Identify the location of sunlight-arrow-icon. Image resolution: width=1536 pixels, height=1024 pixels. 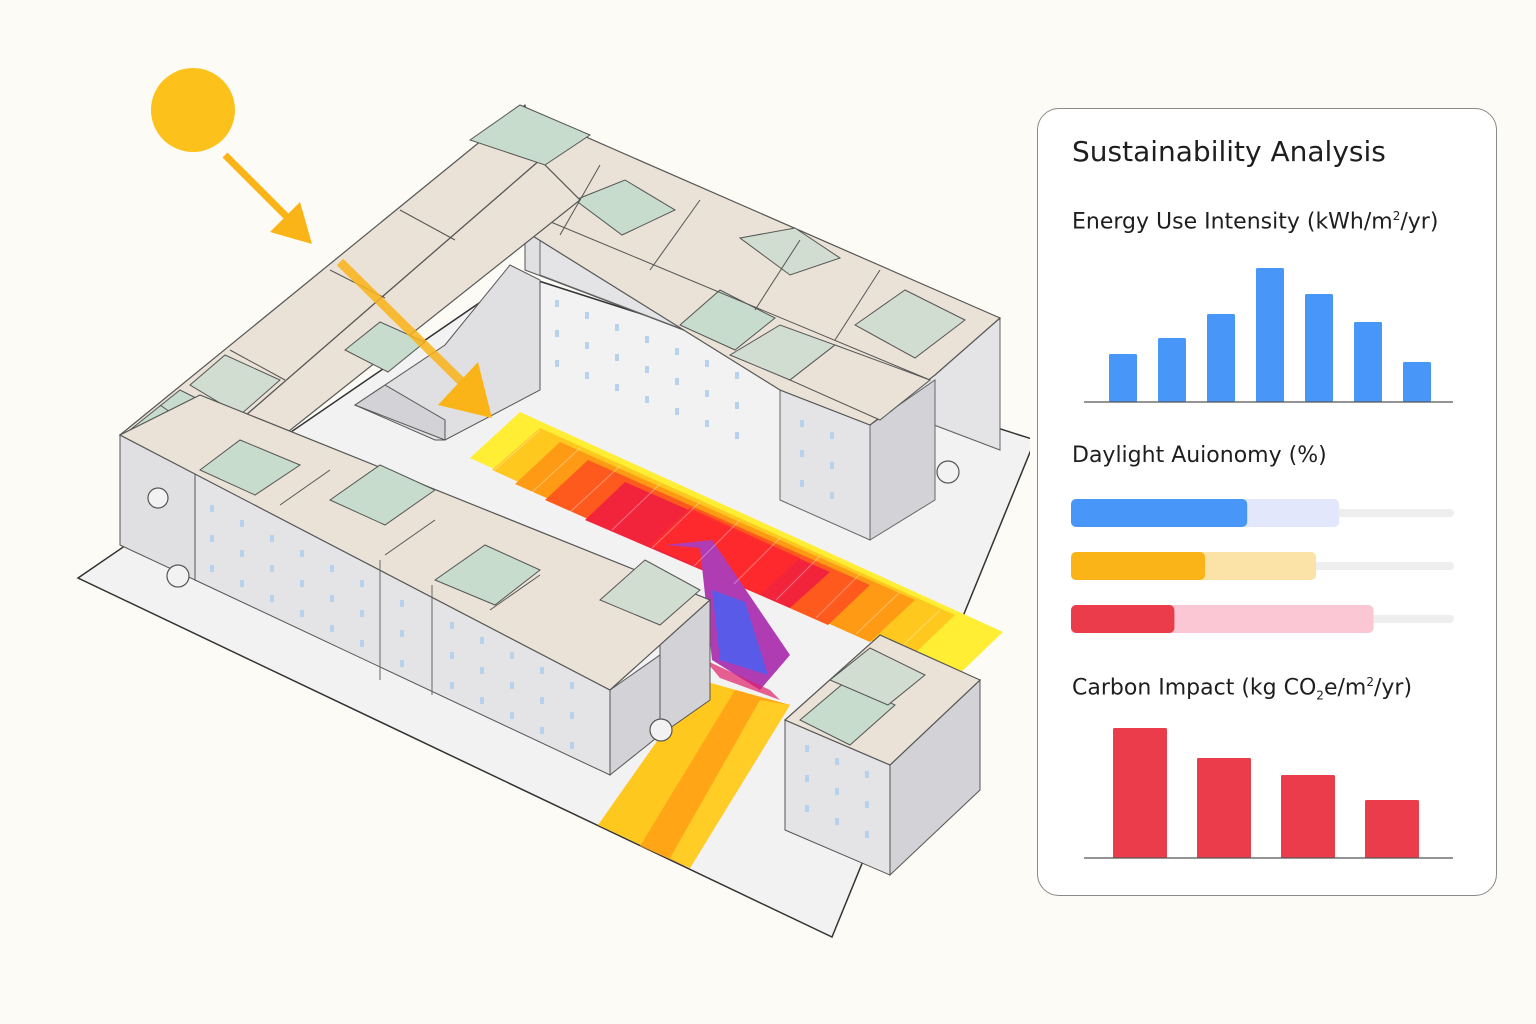
(267, 198).